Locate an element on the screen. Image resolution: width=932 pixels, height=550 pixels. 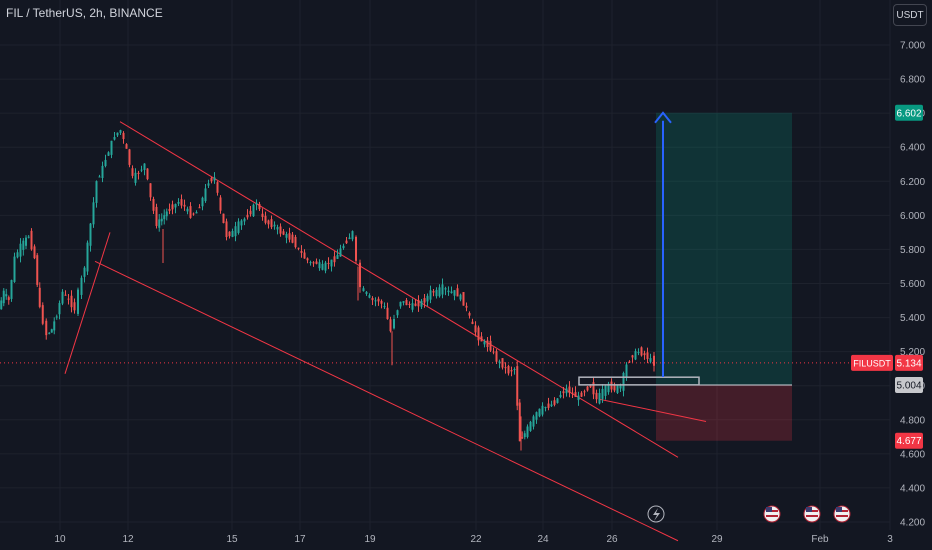
current-price-label-bg is located at coordinates (909, 362).